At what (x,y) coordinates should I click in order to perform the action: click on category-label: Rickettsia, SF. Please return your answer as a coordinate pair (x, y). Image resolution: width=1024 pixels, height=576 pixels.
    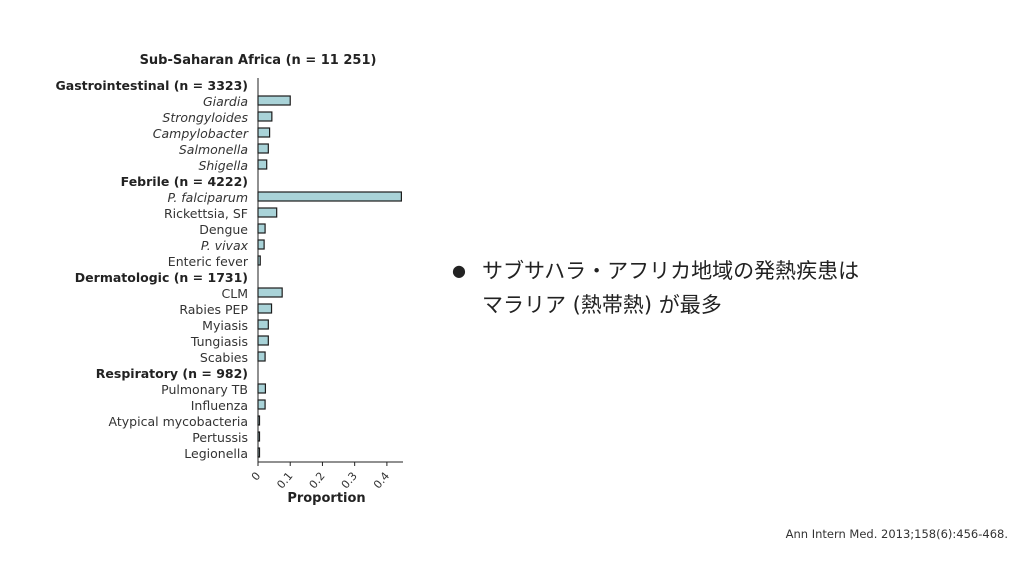
    Looking at the image, I should click on (206, 213).